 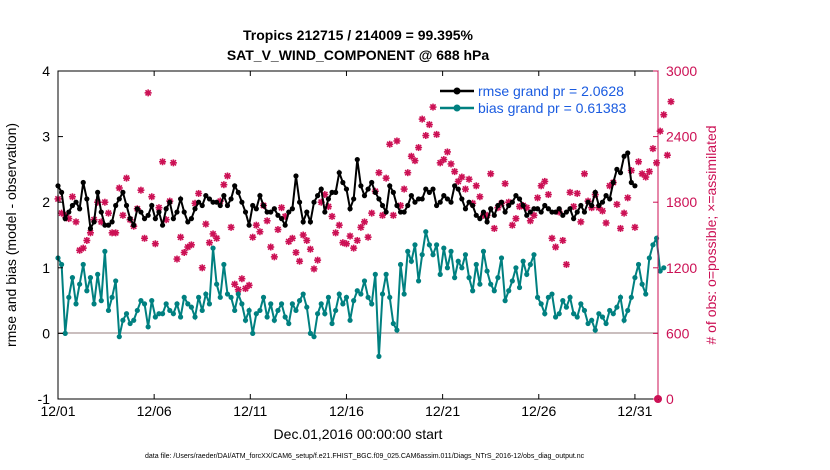 I want to click on y2-tick-label: 2400, so click(x=681, y=137).